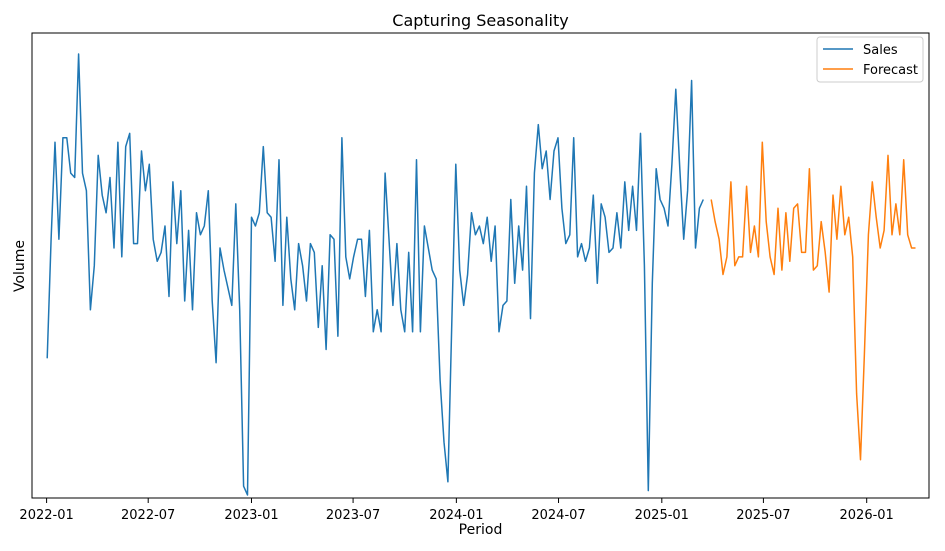 This screenshot has width=945, height=551. Describe the element at coordinates (763, 515) in the screenshot. I see `x-tick-label: 2025-07` at that location.